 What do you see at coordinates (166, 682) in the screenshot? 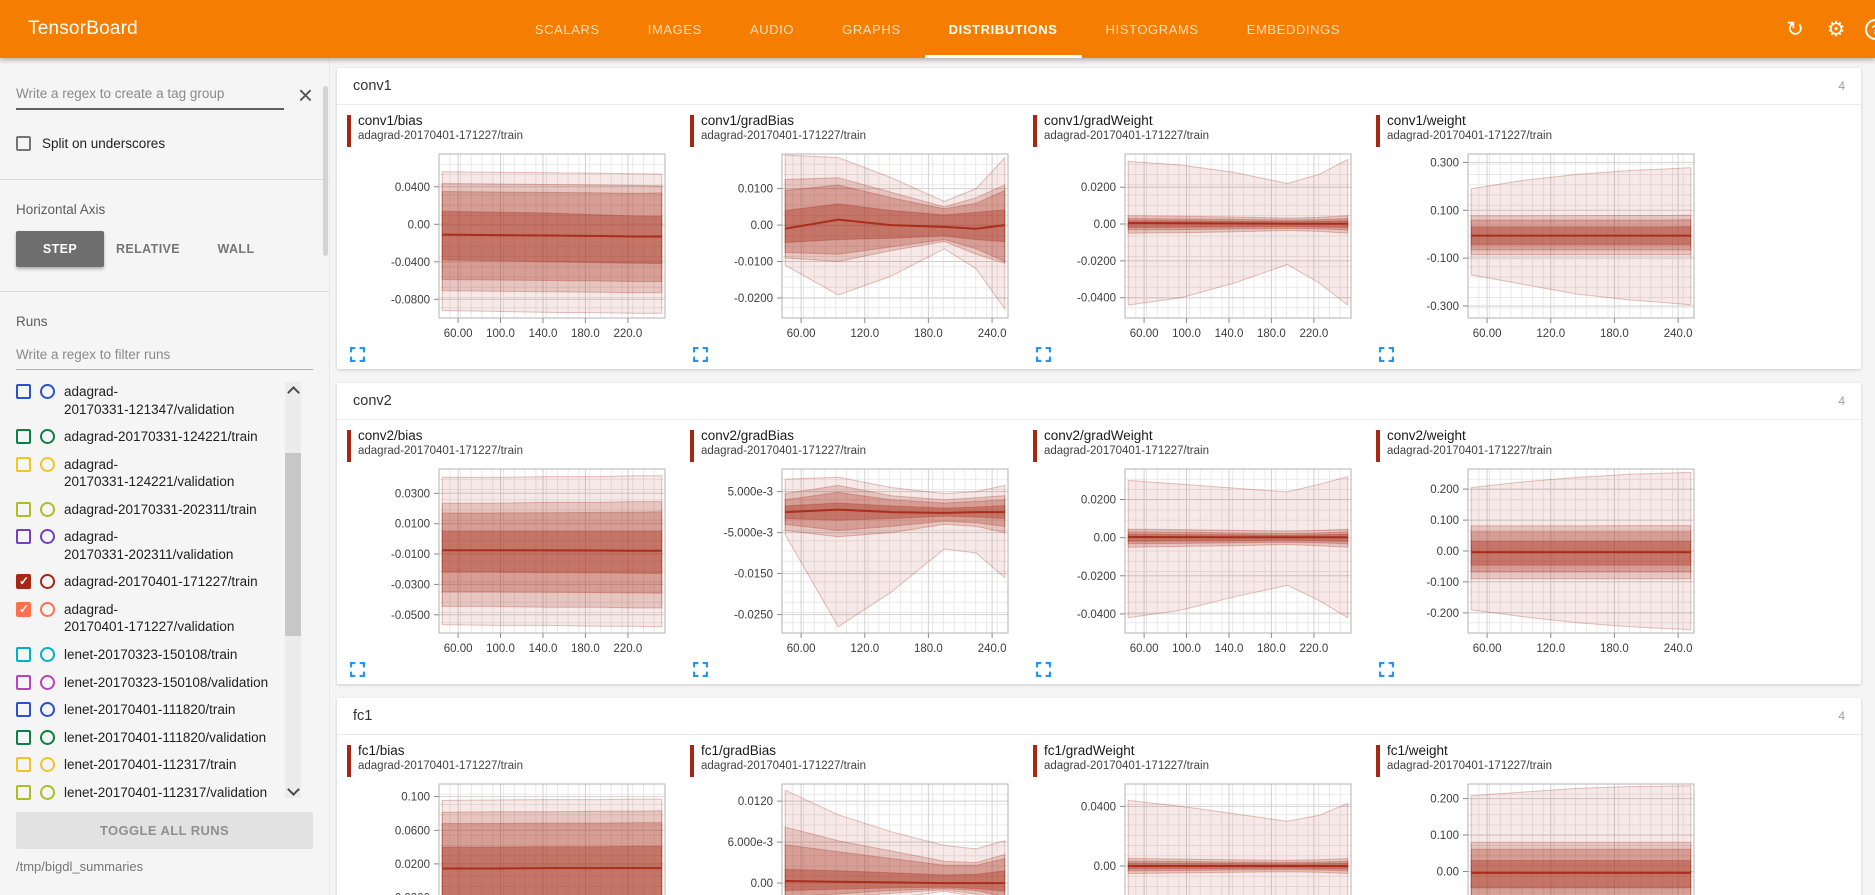
I see `run-label: lenet-20170323-150108/validation` at bounding box center [166, 682].